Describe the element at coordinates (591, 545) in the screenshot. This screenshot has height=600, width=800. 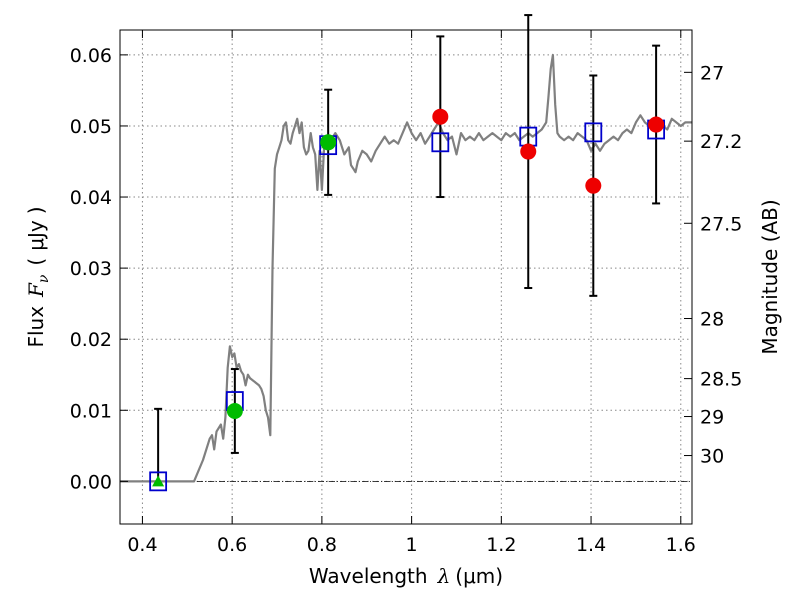
I see `x-tick-label: 1.4` at that location.